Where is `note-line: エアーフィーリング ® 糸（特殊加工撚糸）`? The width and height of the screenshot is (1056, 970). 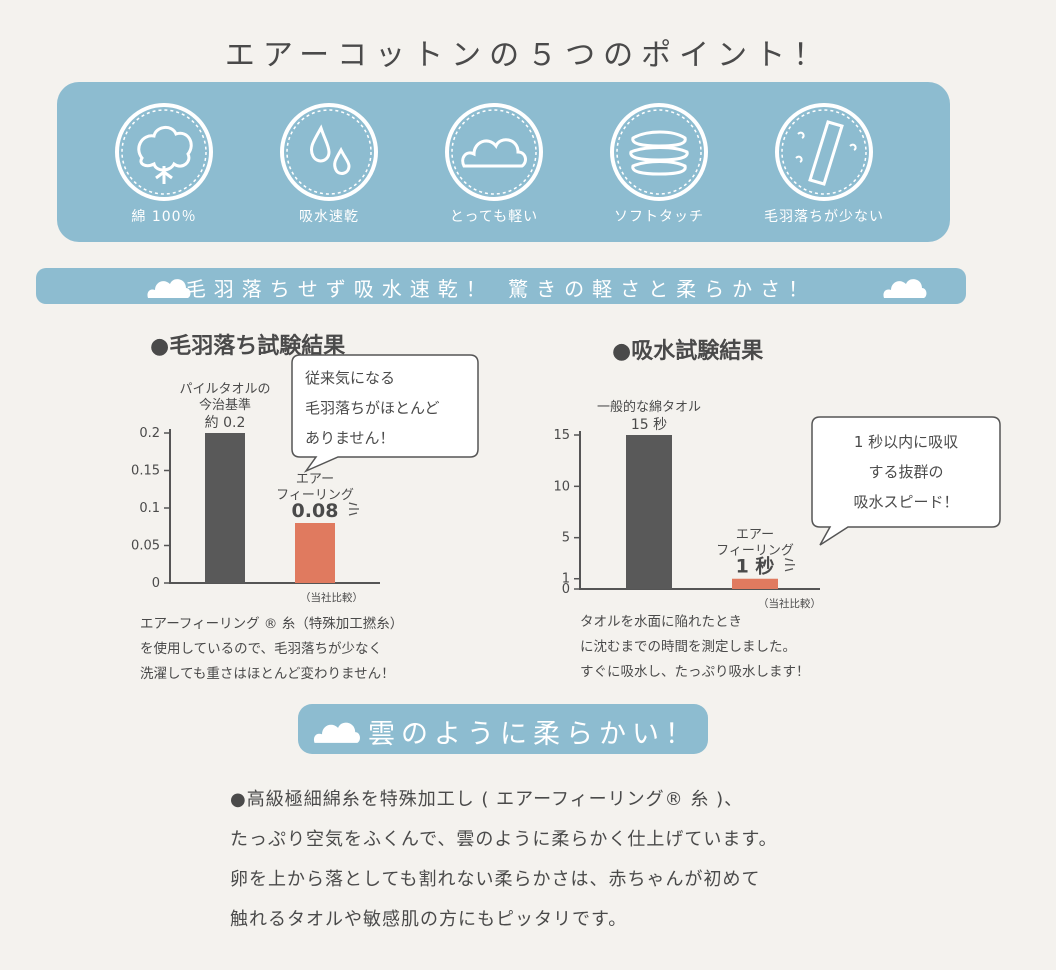
note-line: エアーフィーリング ® 糸（特殊加工撚糸） is located at coordinates (272, 624).